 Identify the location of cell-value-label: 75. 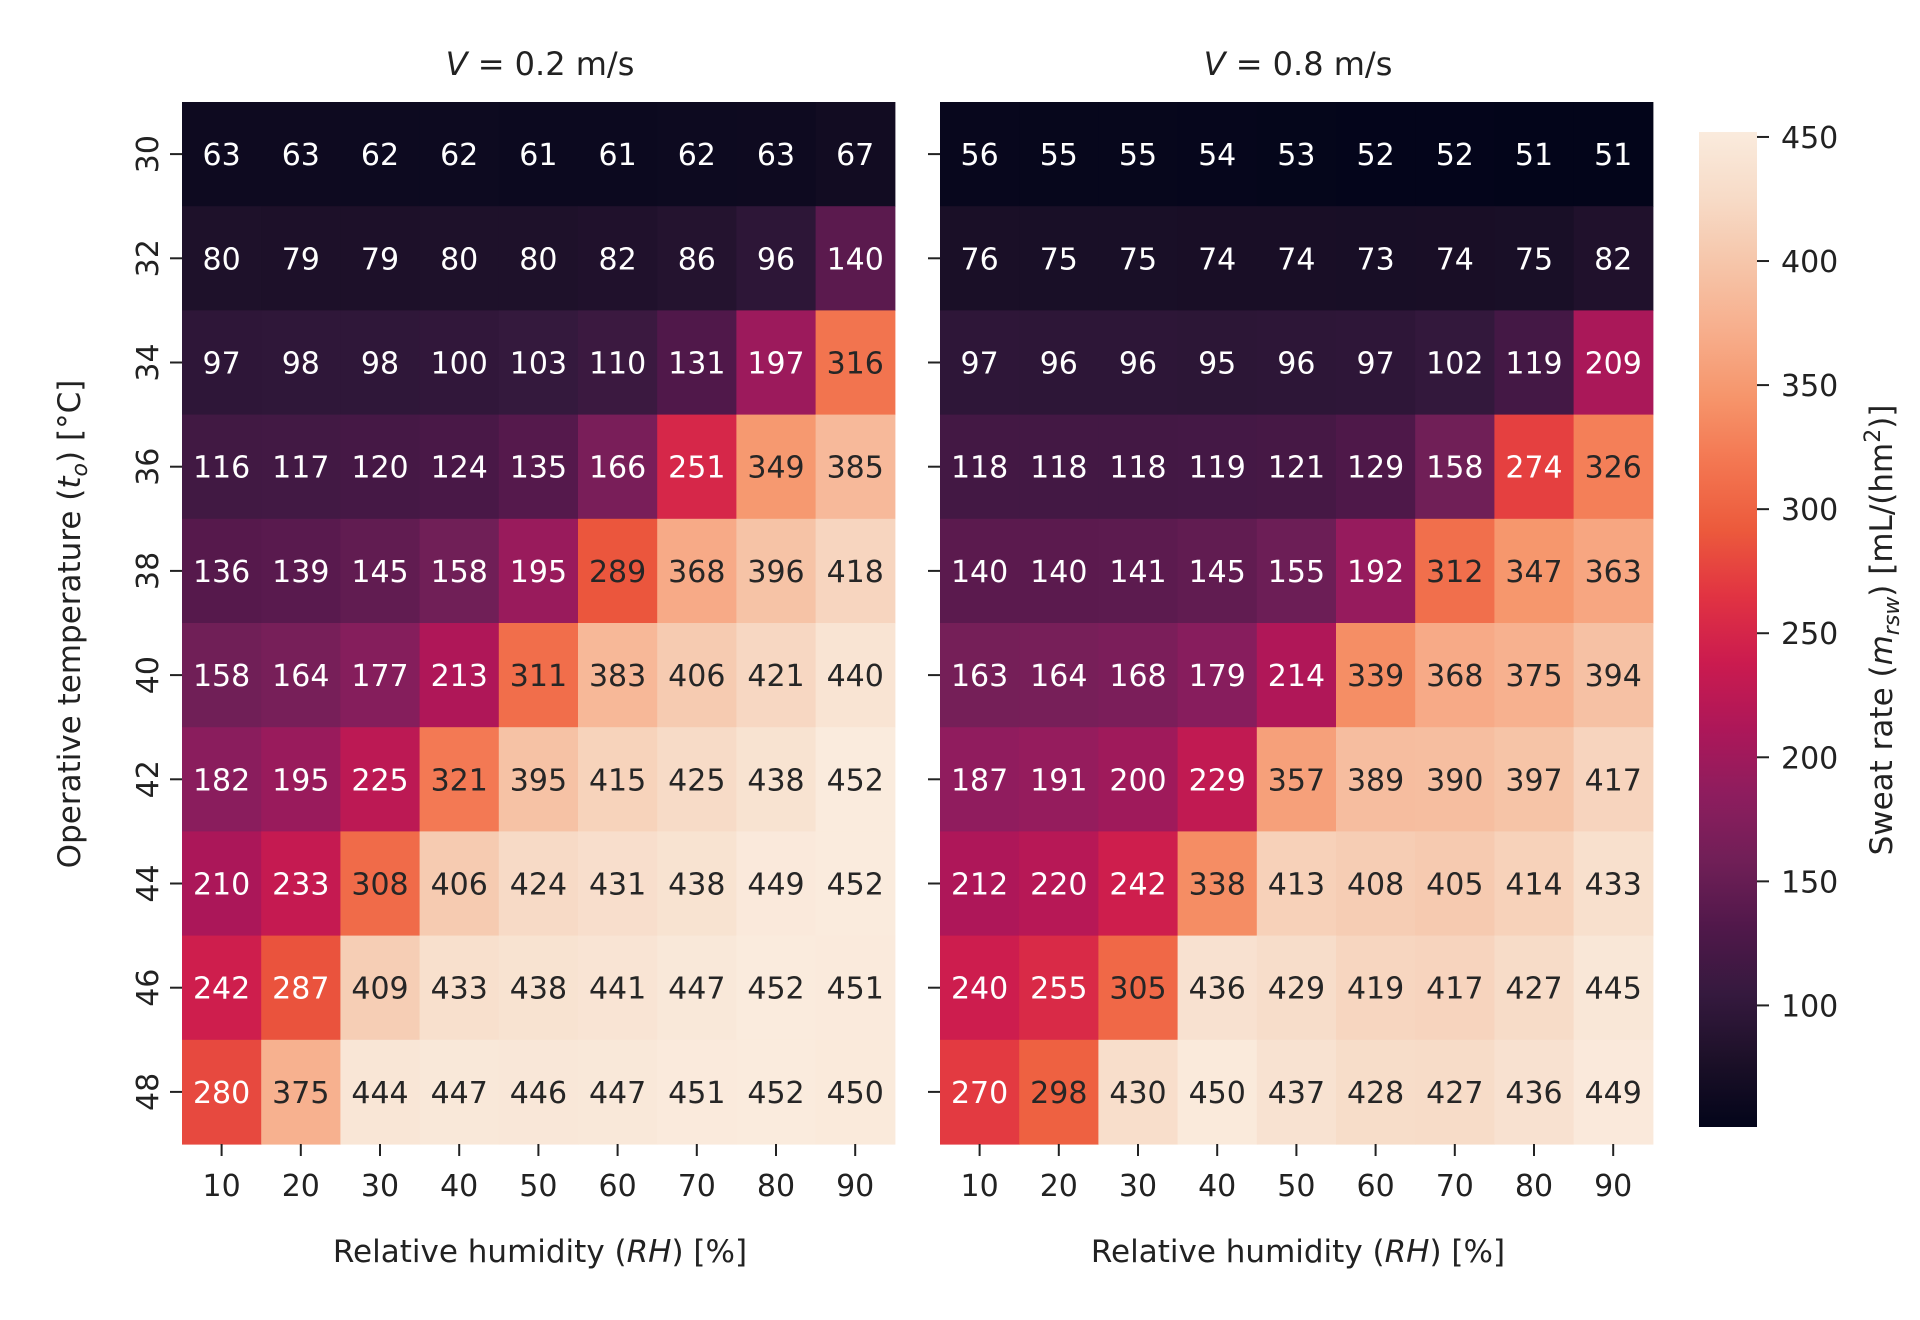
(1534, 259).